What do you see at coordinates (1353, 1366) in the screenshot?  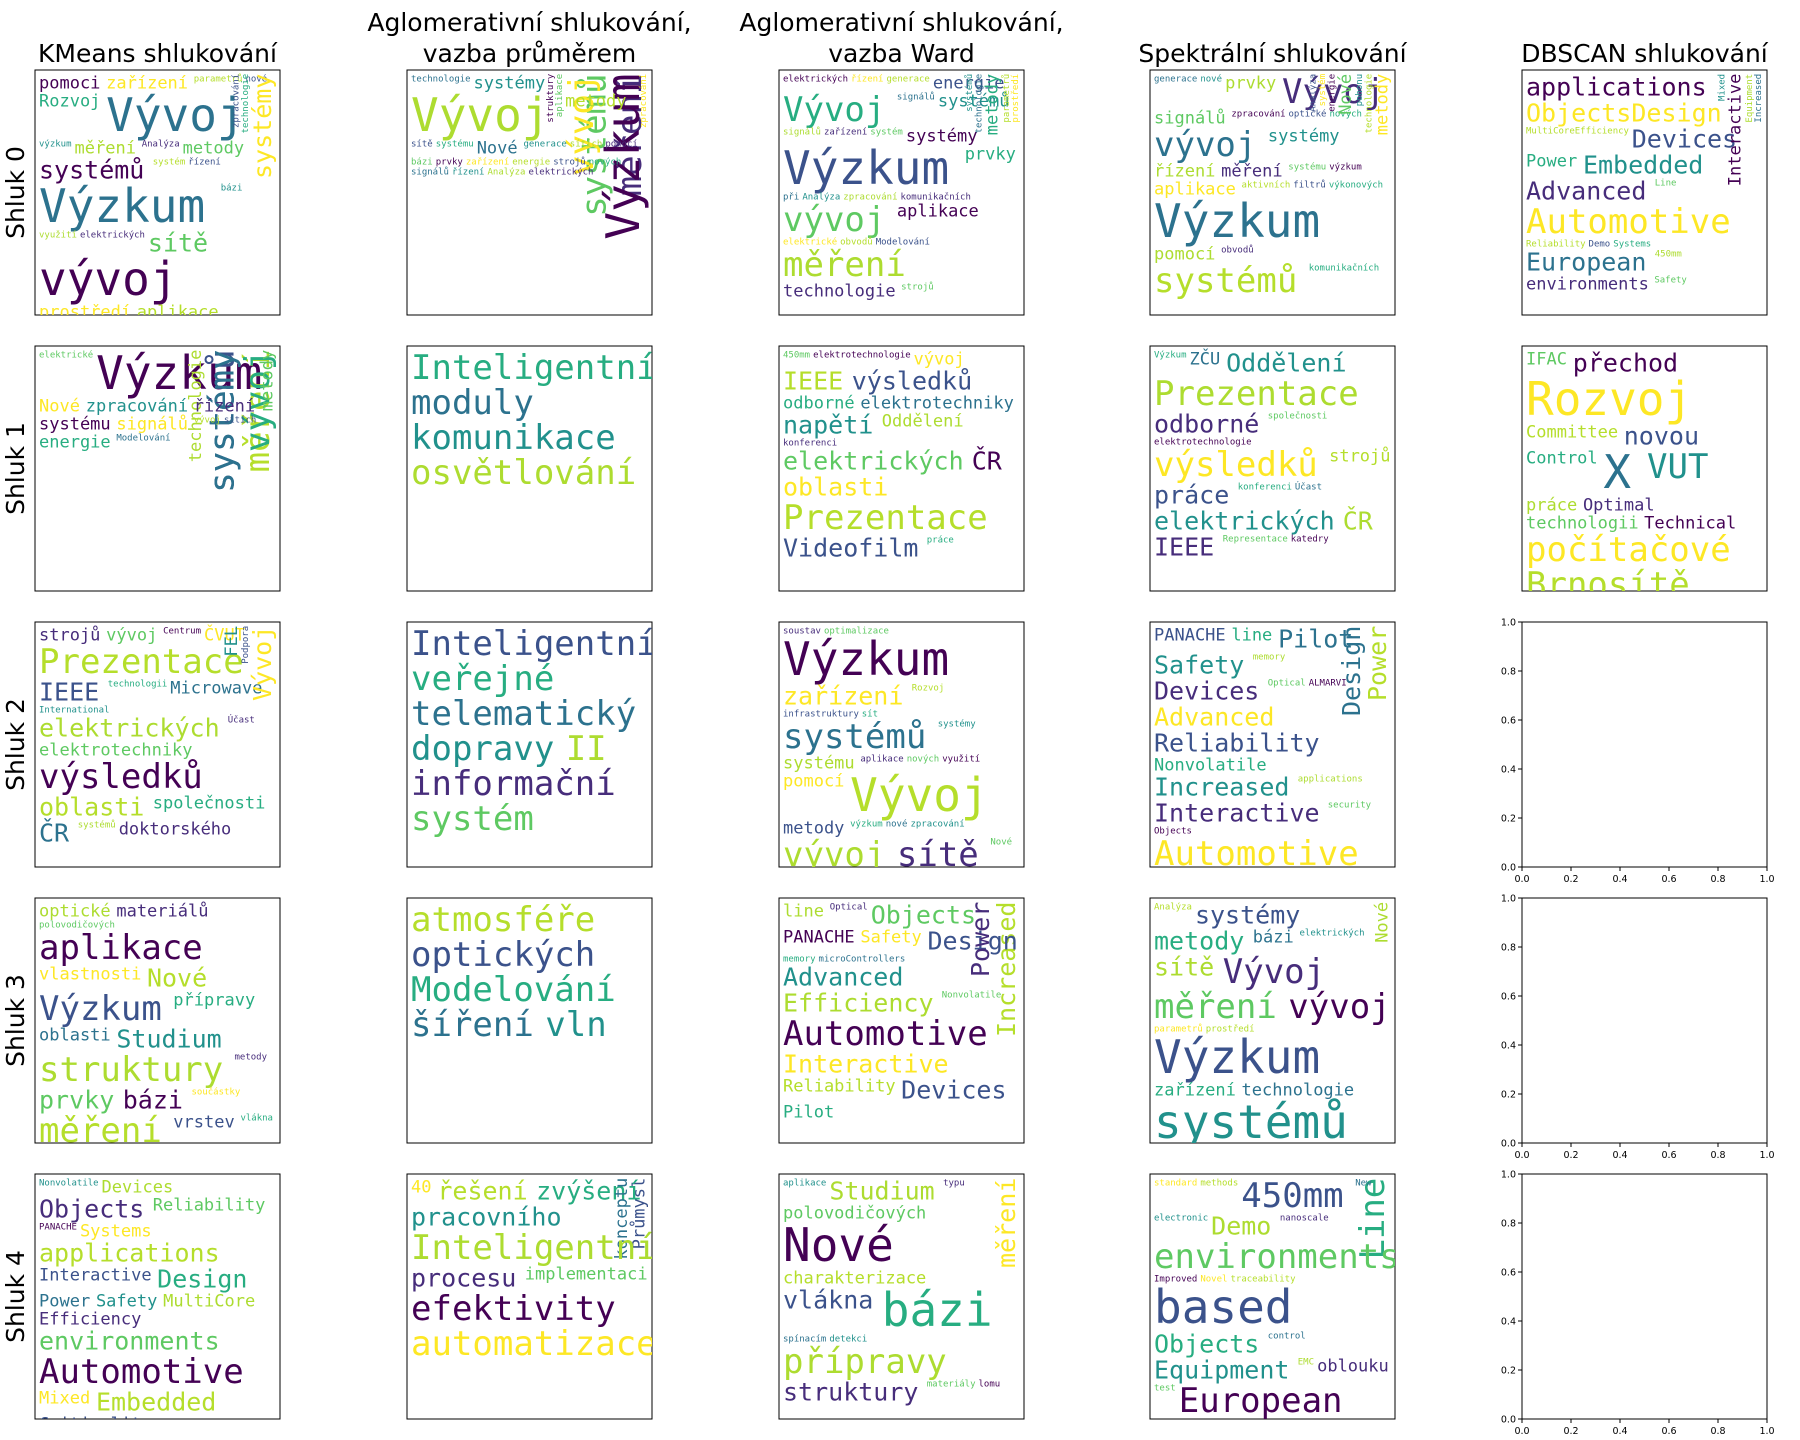 I see `wordcloud-word: oblouku` at bounding box center [1353, 1366].